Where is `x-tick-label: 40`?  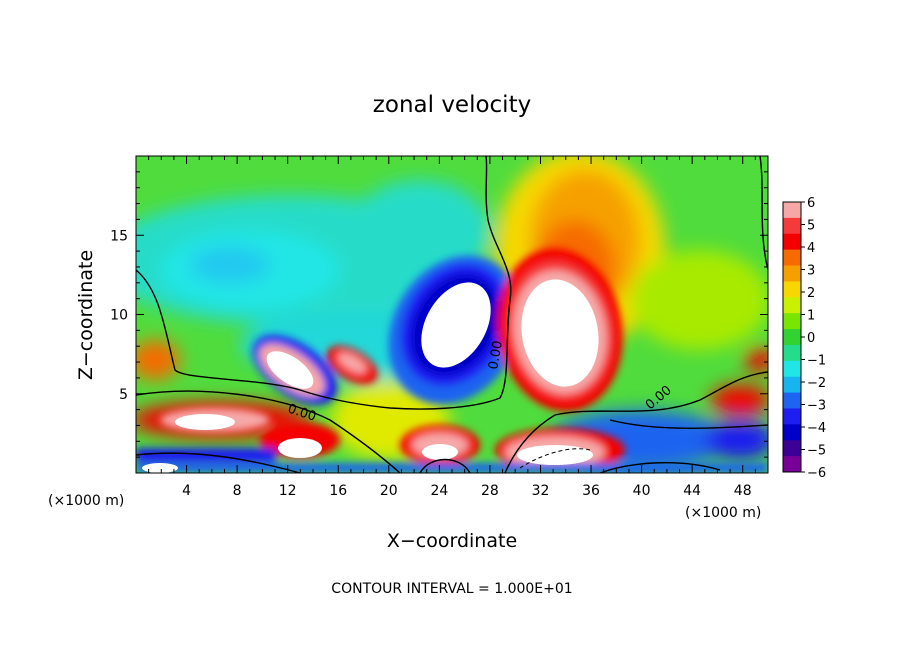 x-tick-label: 40 is located at coordinates (642, 491).